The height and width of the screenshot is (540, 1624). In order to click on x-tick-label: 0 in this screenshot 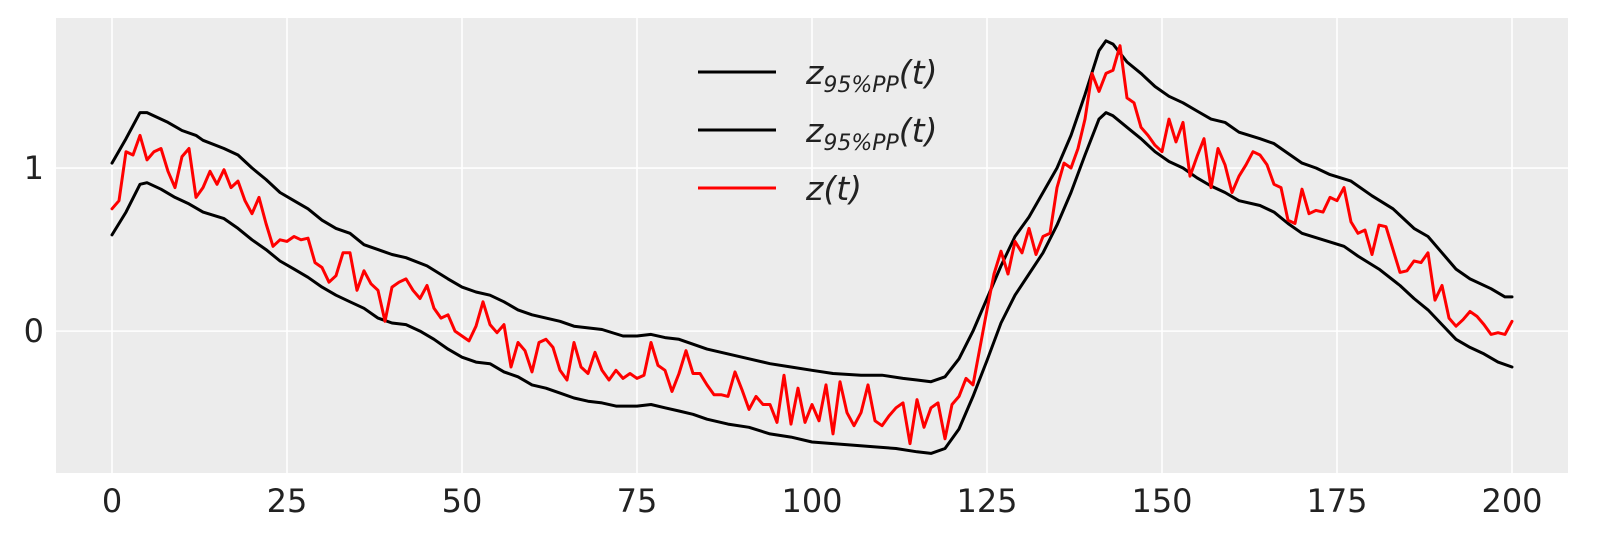, I will do `click(112, 501)`.